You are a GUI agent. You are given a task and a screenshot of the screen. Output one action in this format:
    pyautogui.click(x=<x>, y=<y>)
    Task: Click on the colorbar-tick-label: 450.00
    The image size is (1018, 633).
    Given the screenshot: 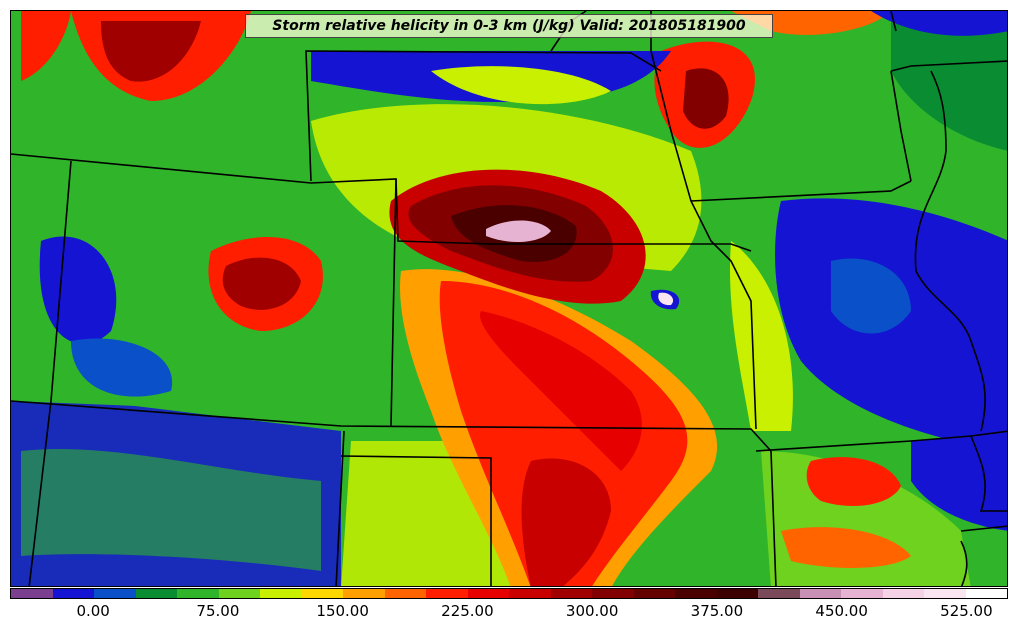 What is the action you would take?
    pyautogui.click(x=841, y=611)
    